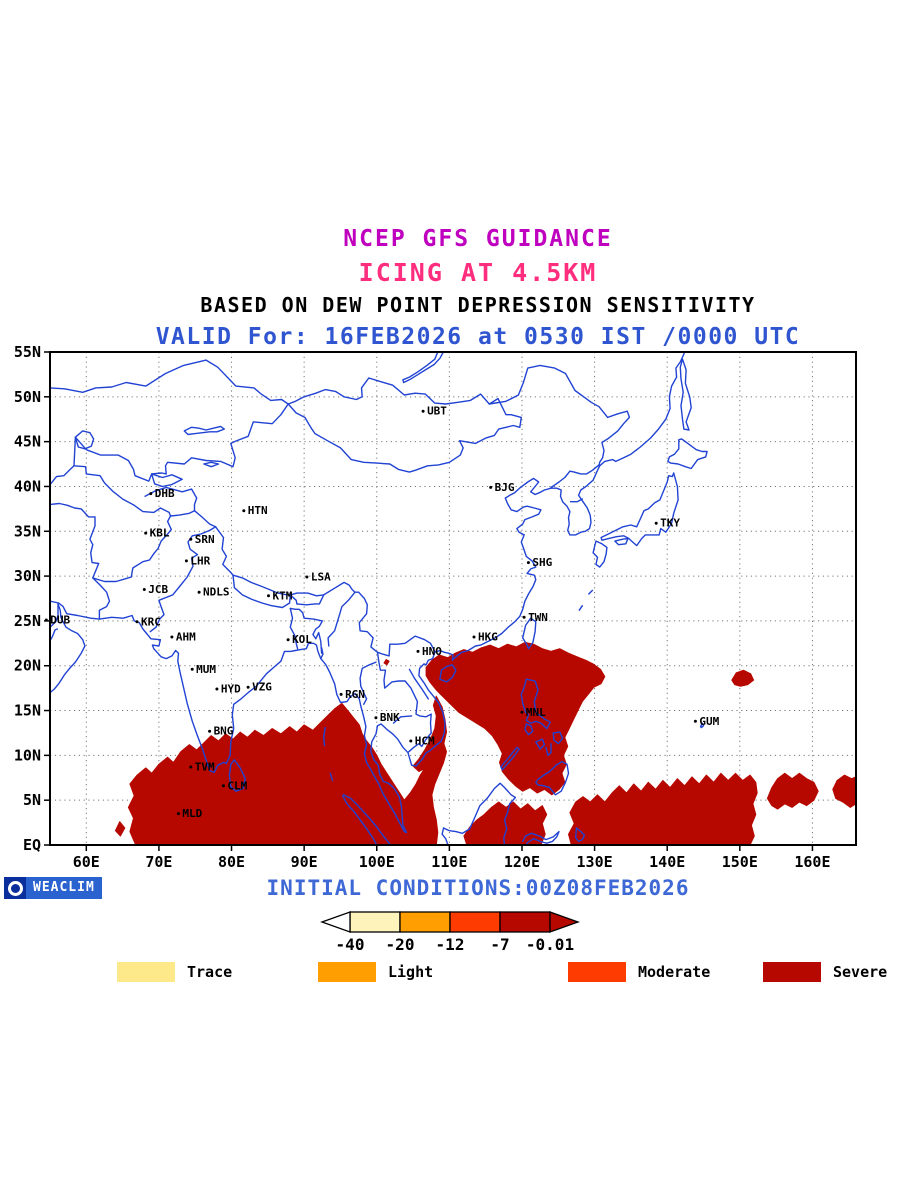  Describe the element at coordinates (258, 510) in the screenshot. I see `station-label: HTN` at that location.